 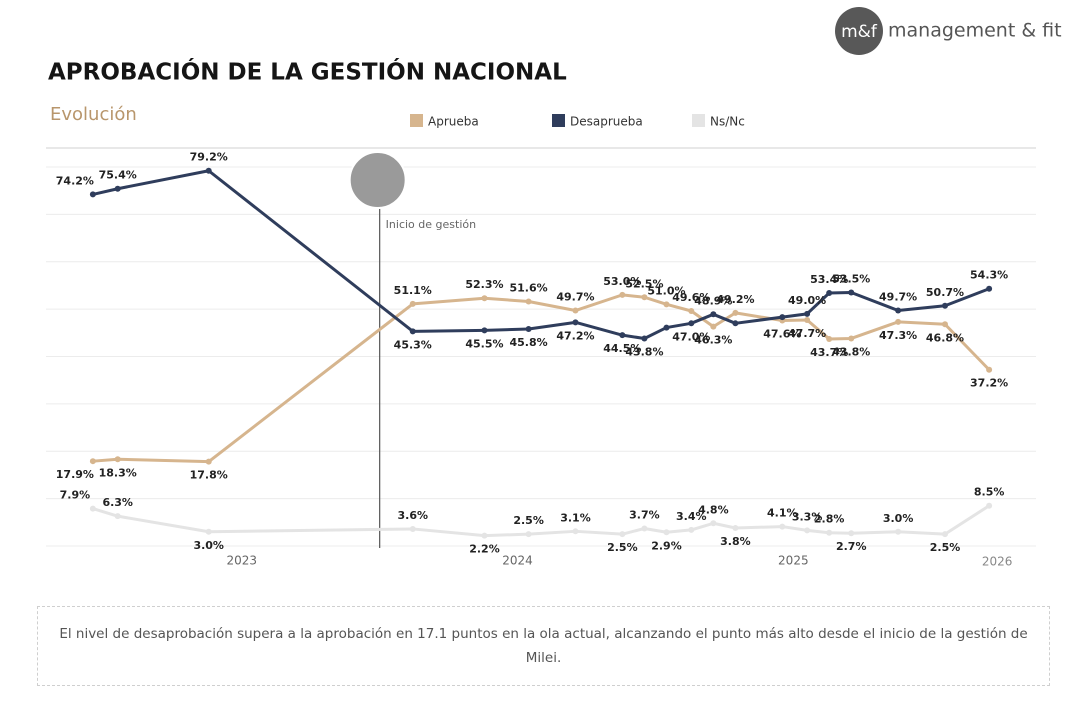 I want to click on series-line, so click(x=541, y=521).